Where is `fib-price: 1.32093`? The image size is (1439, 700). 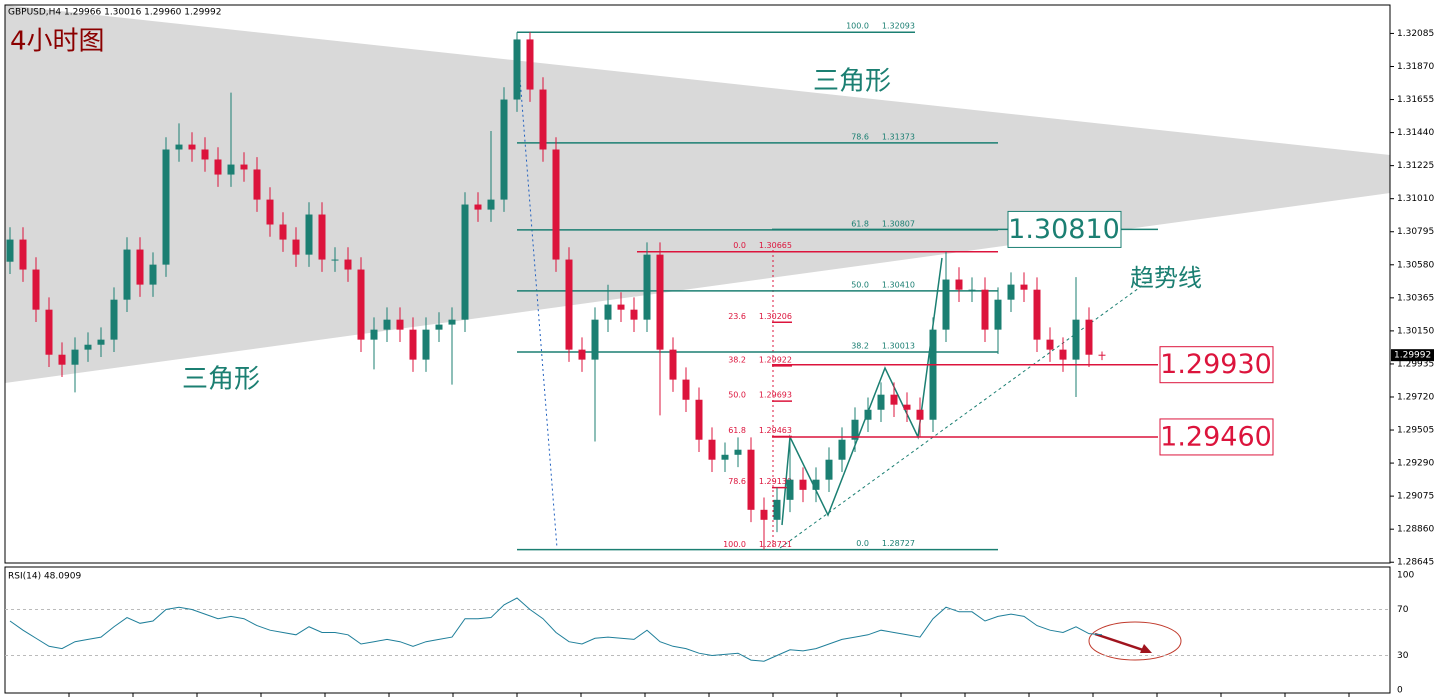 fib-price: 1.32093 is located at coordinates (898, 26).